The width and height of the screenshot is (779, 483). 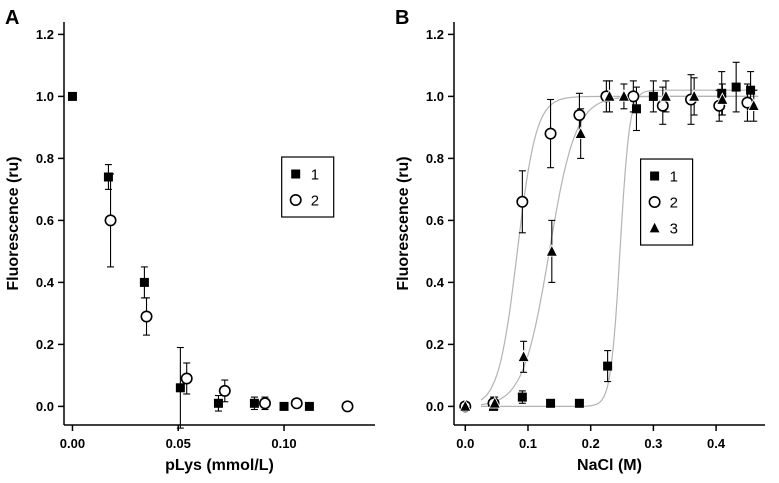 What do you see at coordinates (609, 465) in the screenshot?
I see `x-axis-label: NaCl (M)` at bounding box center [609, 465].